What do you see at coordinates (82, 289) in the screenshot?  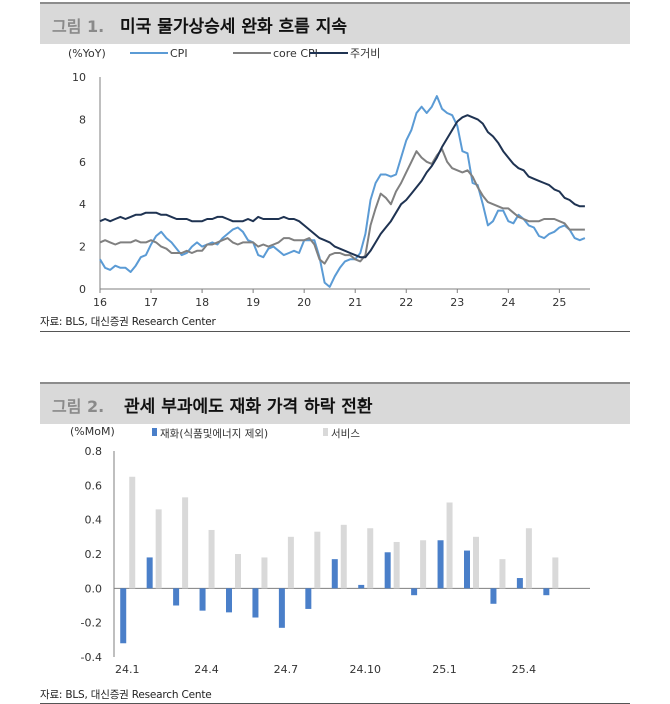 I see `figure1-y-tick-label: 0` at bounding box center [82, 289].